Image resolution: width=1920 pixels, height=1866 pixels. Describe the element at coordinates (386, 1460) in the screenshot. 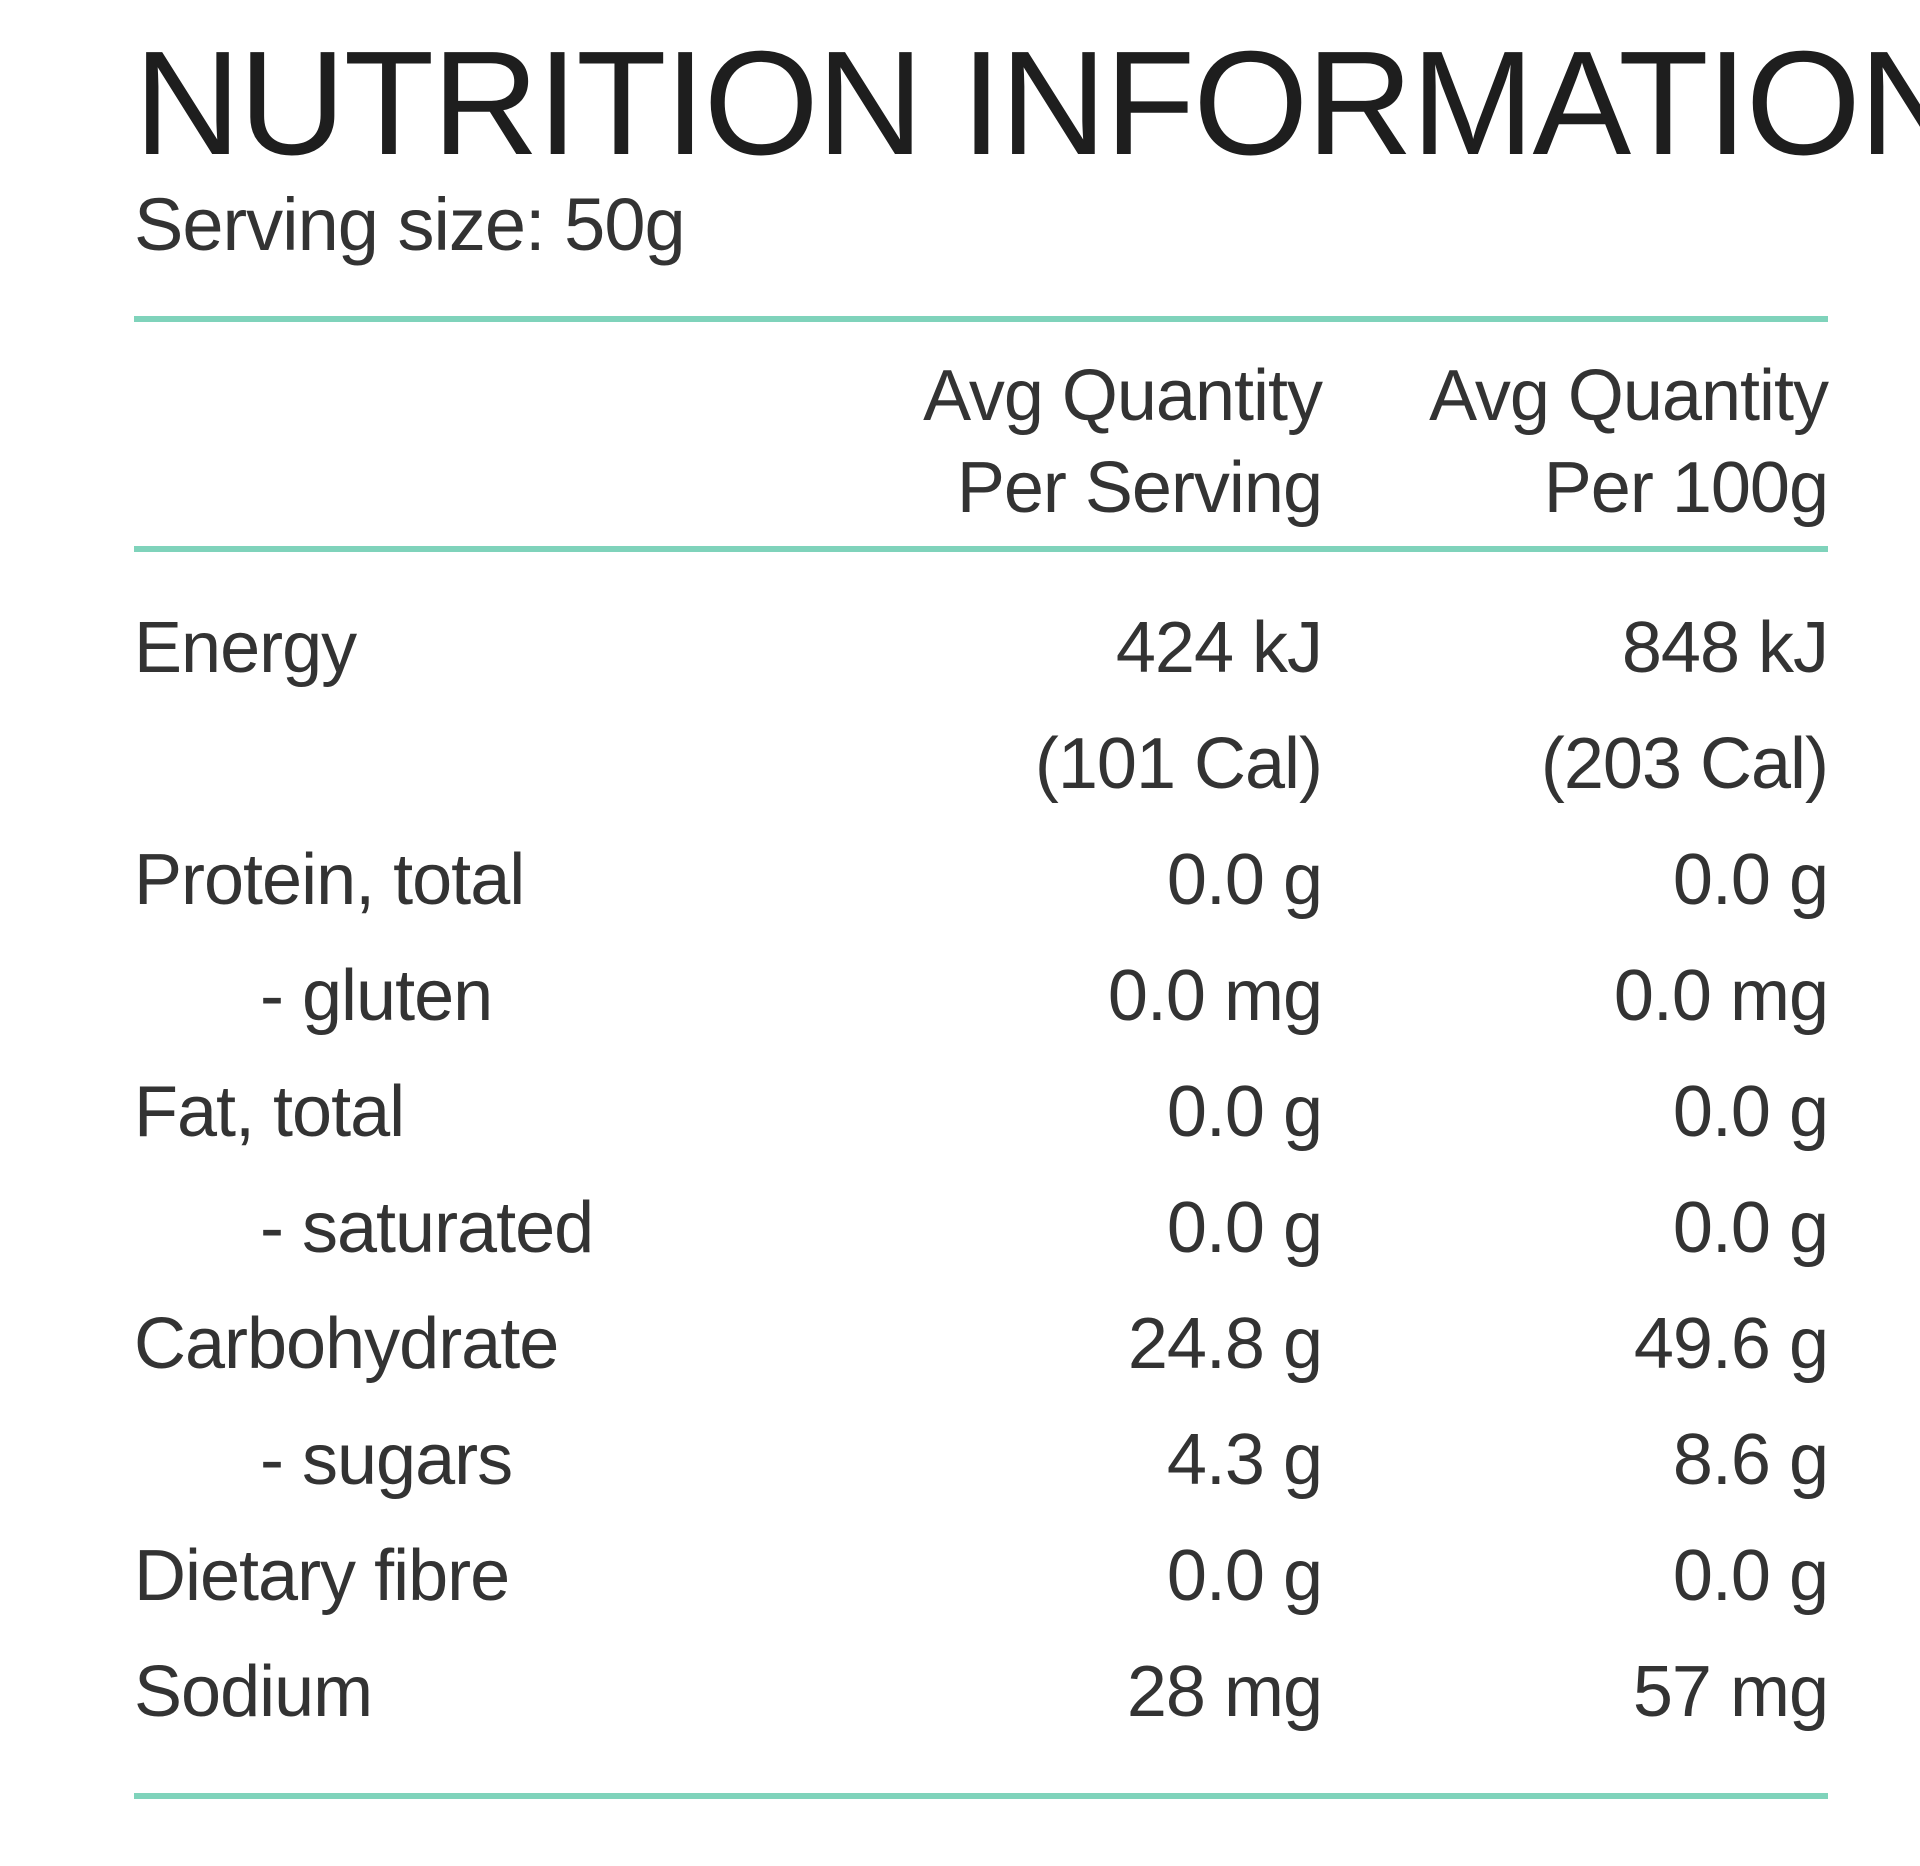

I see `nutrient-label: - sugars` at that location.